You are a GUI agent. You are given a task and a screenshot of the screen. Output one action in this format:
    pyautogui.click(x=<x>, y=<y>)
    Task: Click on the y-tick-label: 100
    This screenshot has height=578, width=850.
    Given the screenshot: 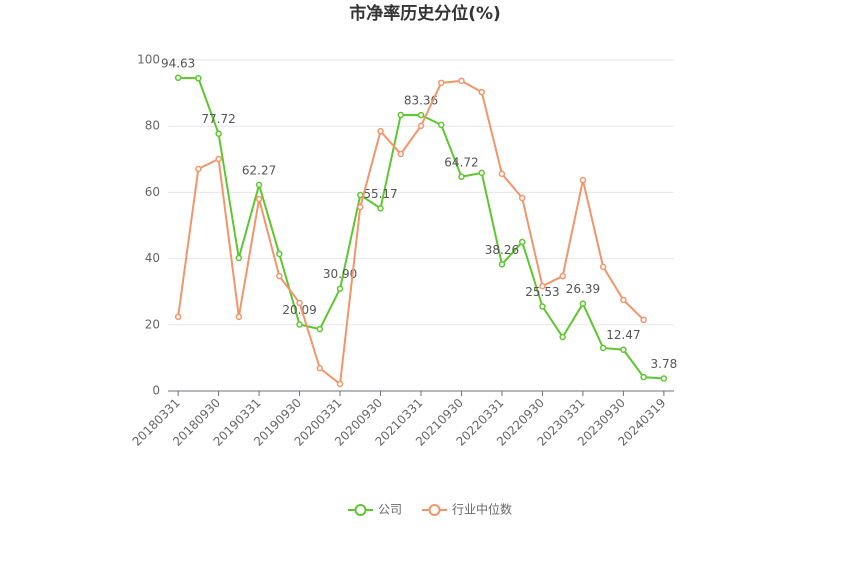 What is the action you would take?
    pyautogui.click(x=148, y=60)
    